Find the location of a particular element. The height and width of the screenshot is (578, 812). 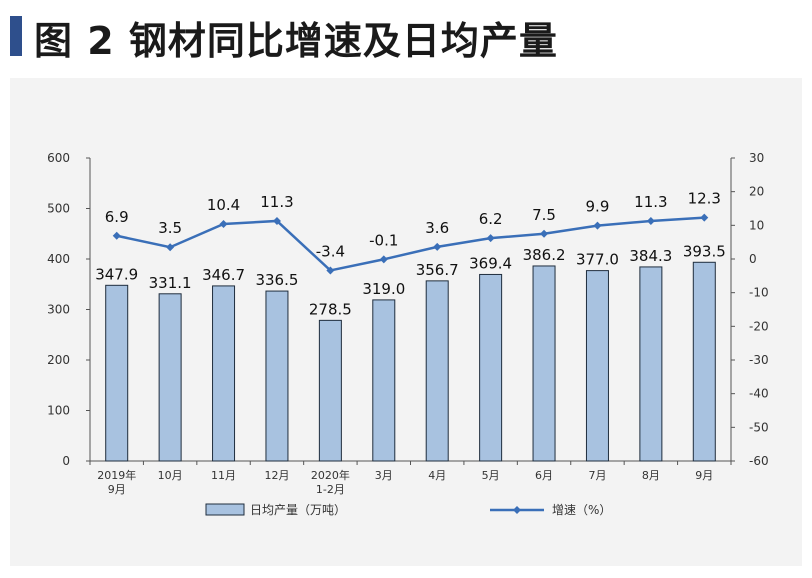

right-tick-label: 30 is located at coordinates (756, 158).